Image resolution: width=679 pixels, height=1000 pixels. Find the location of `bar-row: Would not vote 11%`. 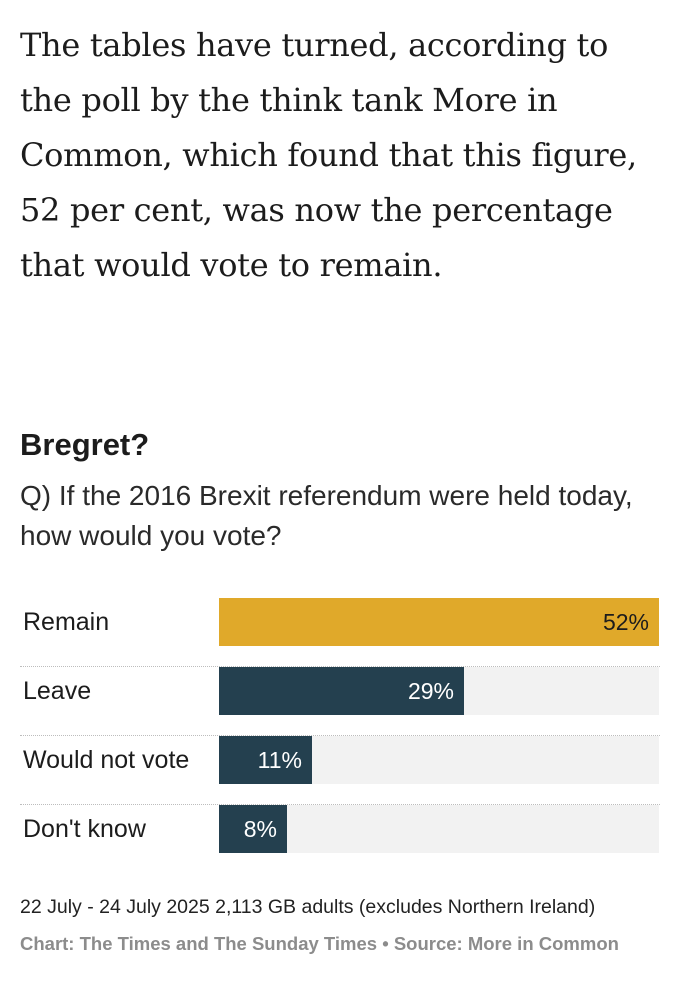

bar-row: Would not vote 11% is located at coordinates (340, 770).